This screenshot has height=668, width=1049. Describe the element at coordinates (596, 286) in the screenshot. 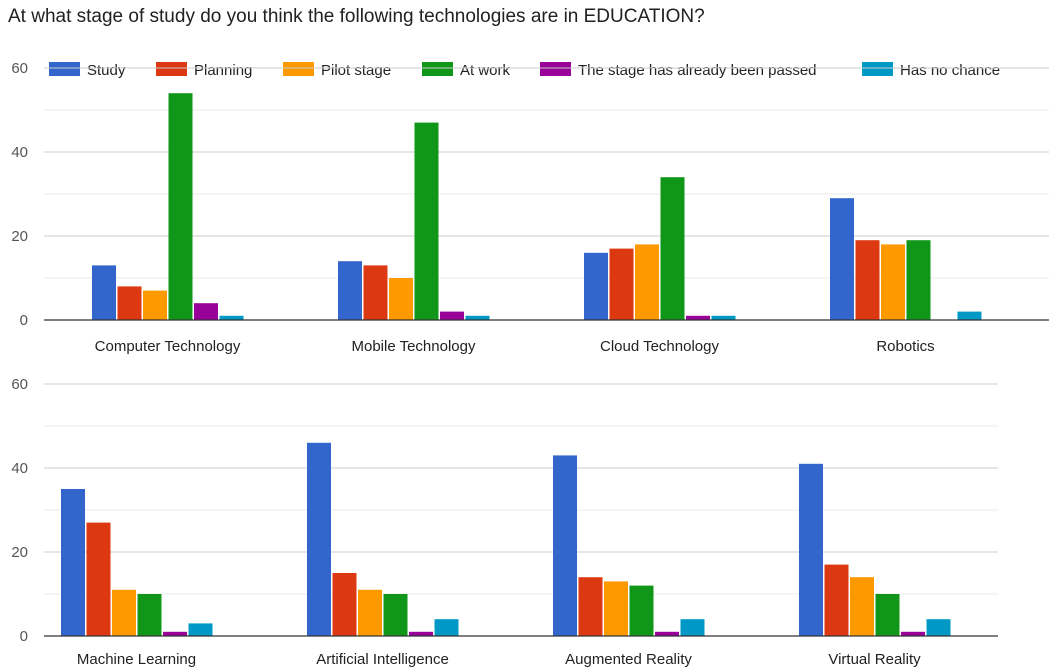

I see `bar-cloud-technology-study` at that location.